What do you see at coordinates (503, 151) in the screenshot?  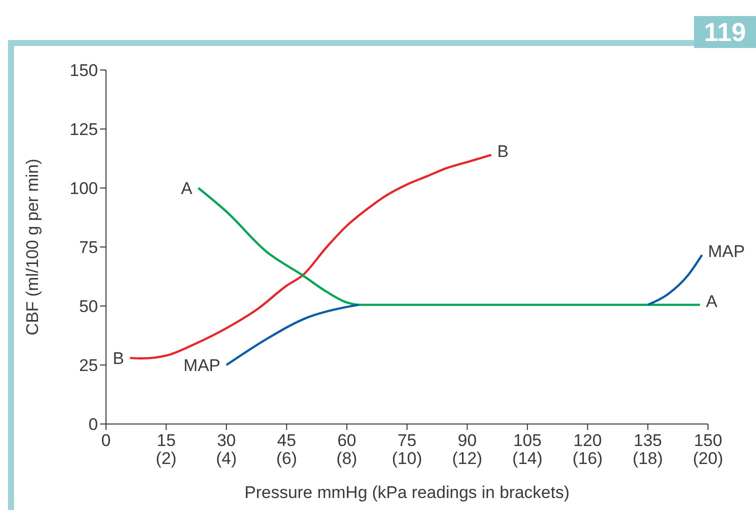 I see `text: B` at bounding box center [503, 151].